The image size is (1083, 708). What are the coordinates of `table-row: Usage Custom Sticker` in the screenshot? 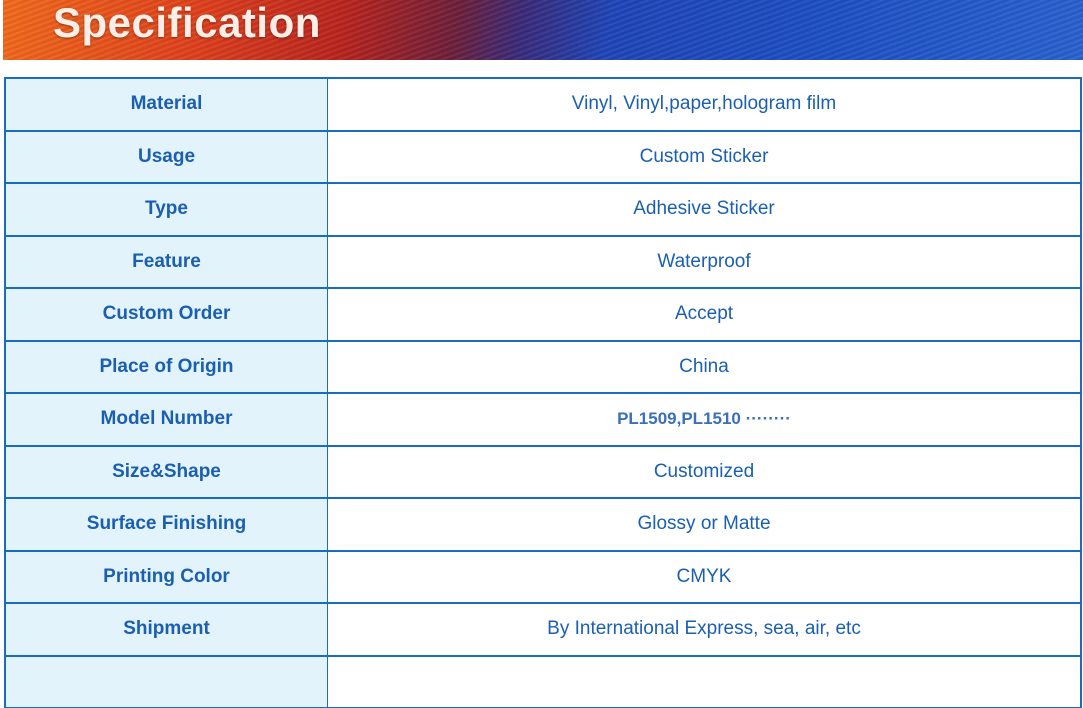 It's located at (543, 156).